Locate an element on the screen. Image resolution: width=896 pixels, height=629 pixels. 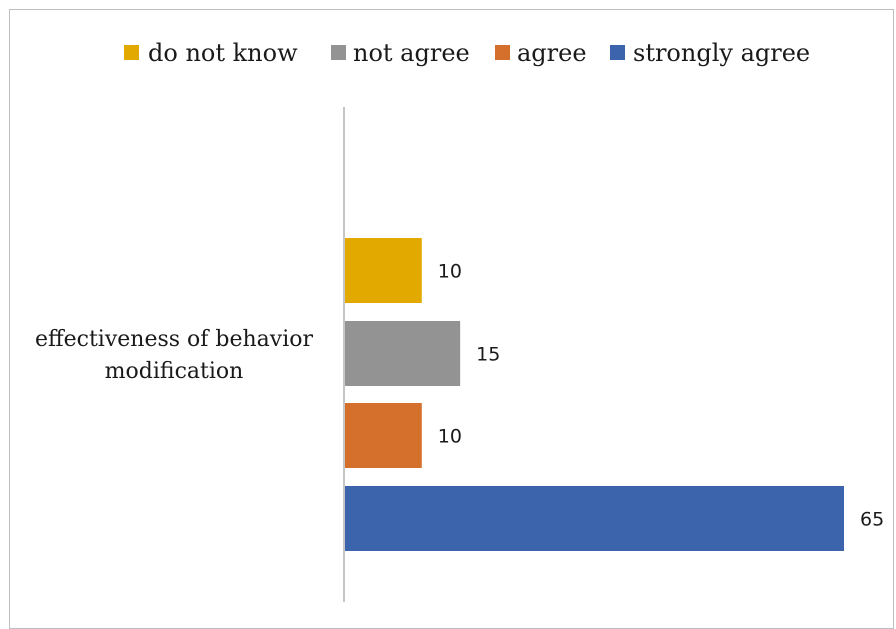
value-label-do-not-know: 10 is located at coordinates (450, 272).